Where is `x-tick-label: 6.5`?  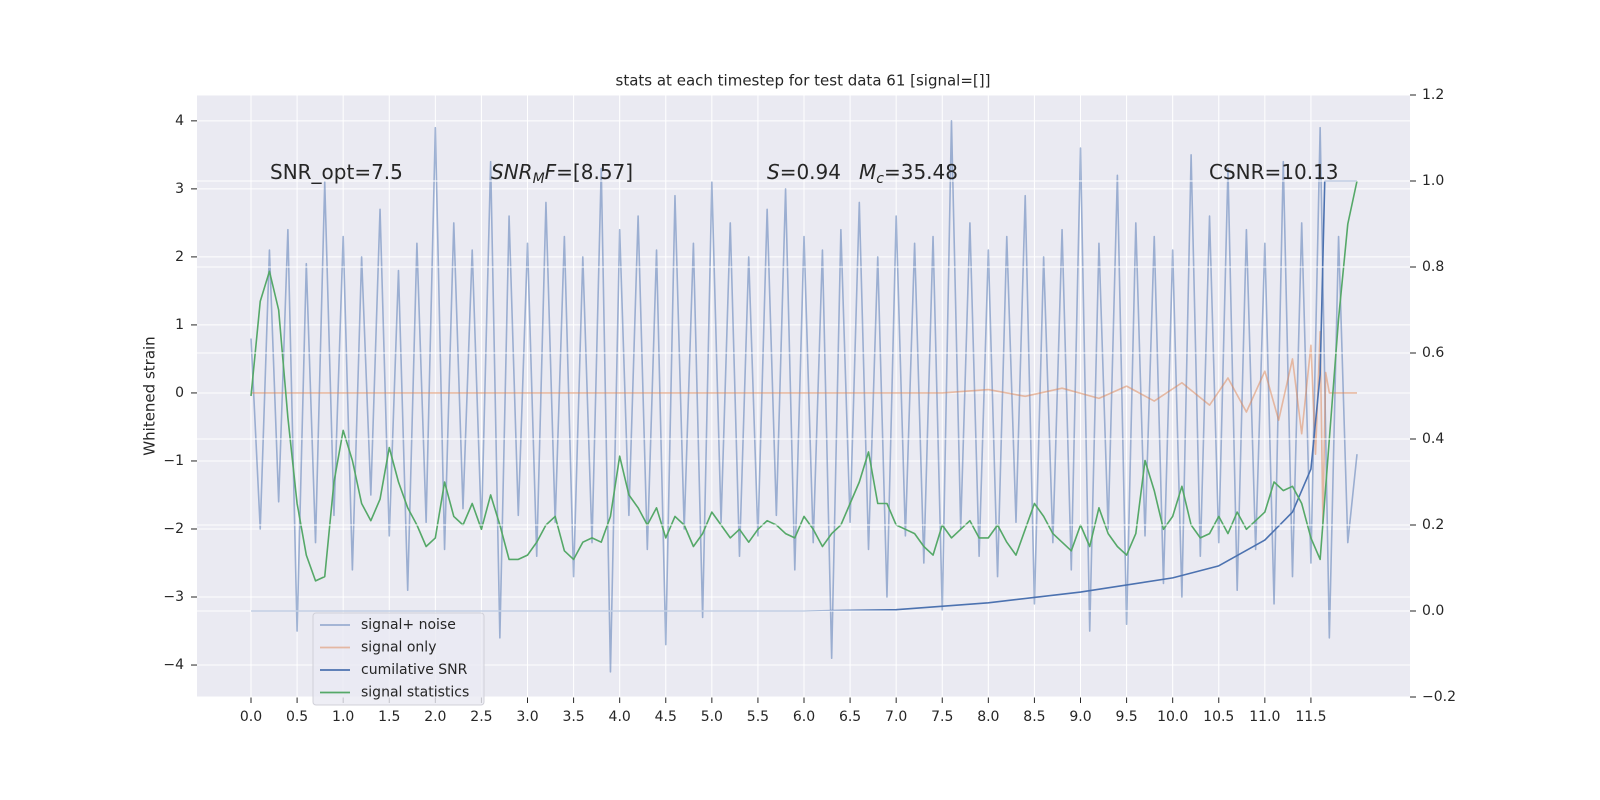
x-tick-label: 6.5 is located at coordinates (850, 717).